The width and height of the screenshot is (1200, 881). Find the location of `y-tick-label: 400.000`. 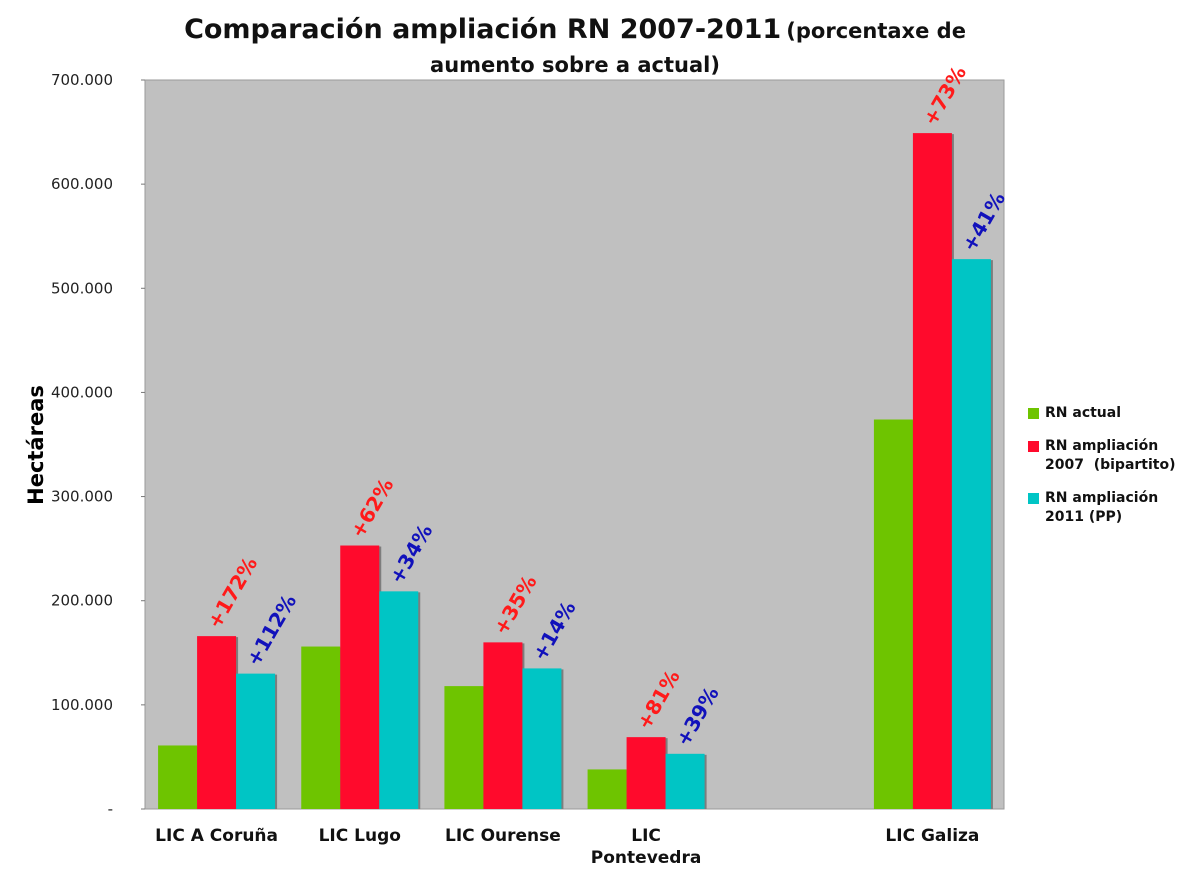

y-tick-label: 400.000 is located at coordinates (82, 392).